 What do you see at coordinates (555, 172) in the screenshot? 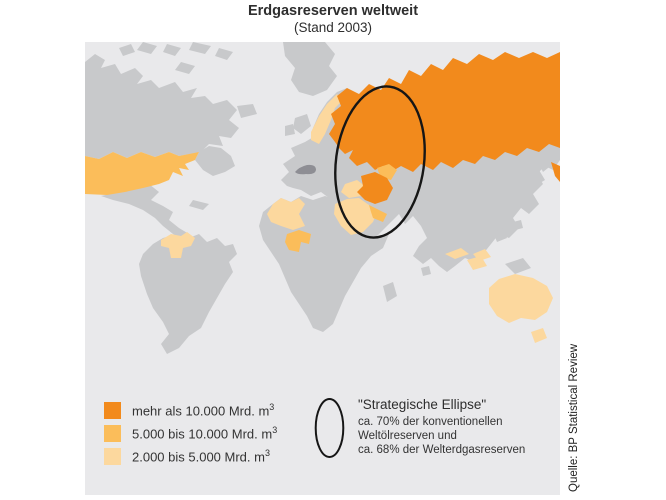
I see `region-russia-far-east` at bounding box center [555, 172].